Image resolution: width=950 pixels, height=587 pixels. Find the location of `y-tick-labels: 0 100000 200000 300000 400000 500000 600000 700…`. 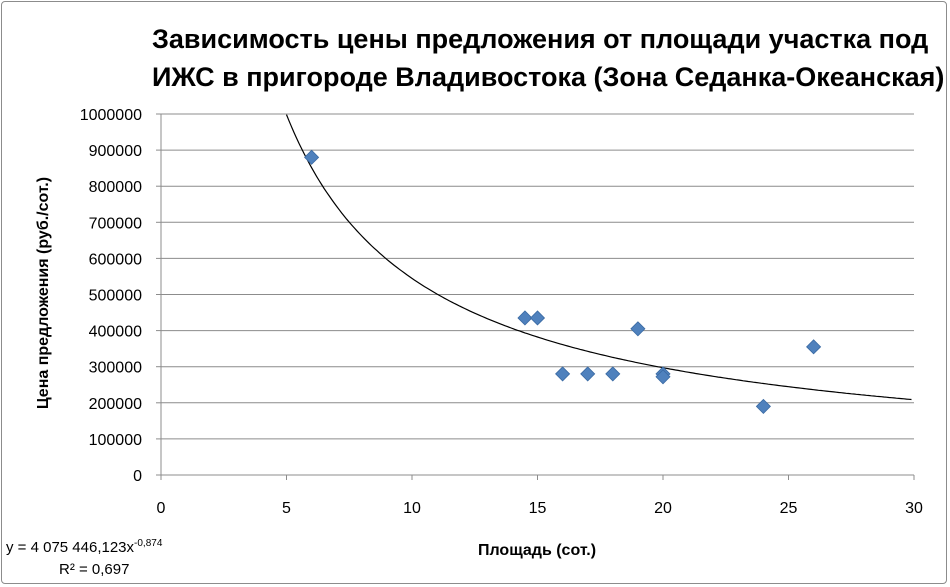

y-tick-labels: 0 100000 200000 300000 400000 500000 600000 700… is located at coordinates (111, 296).